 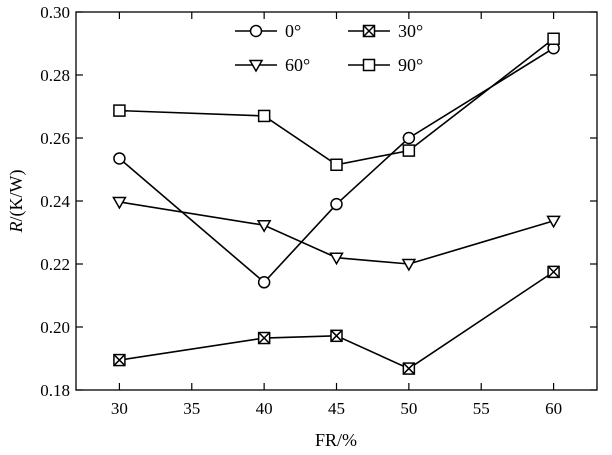 I want to click on y-axis-label-unit: /(K/W), so click(x=16, y=196).